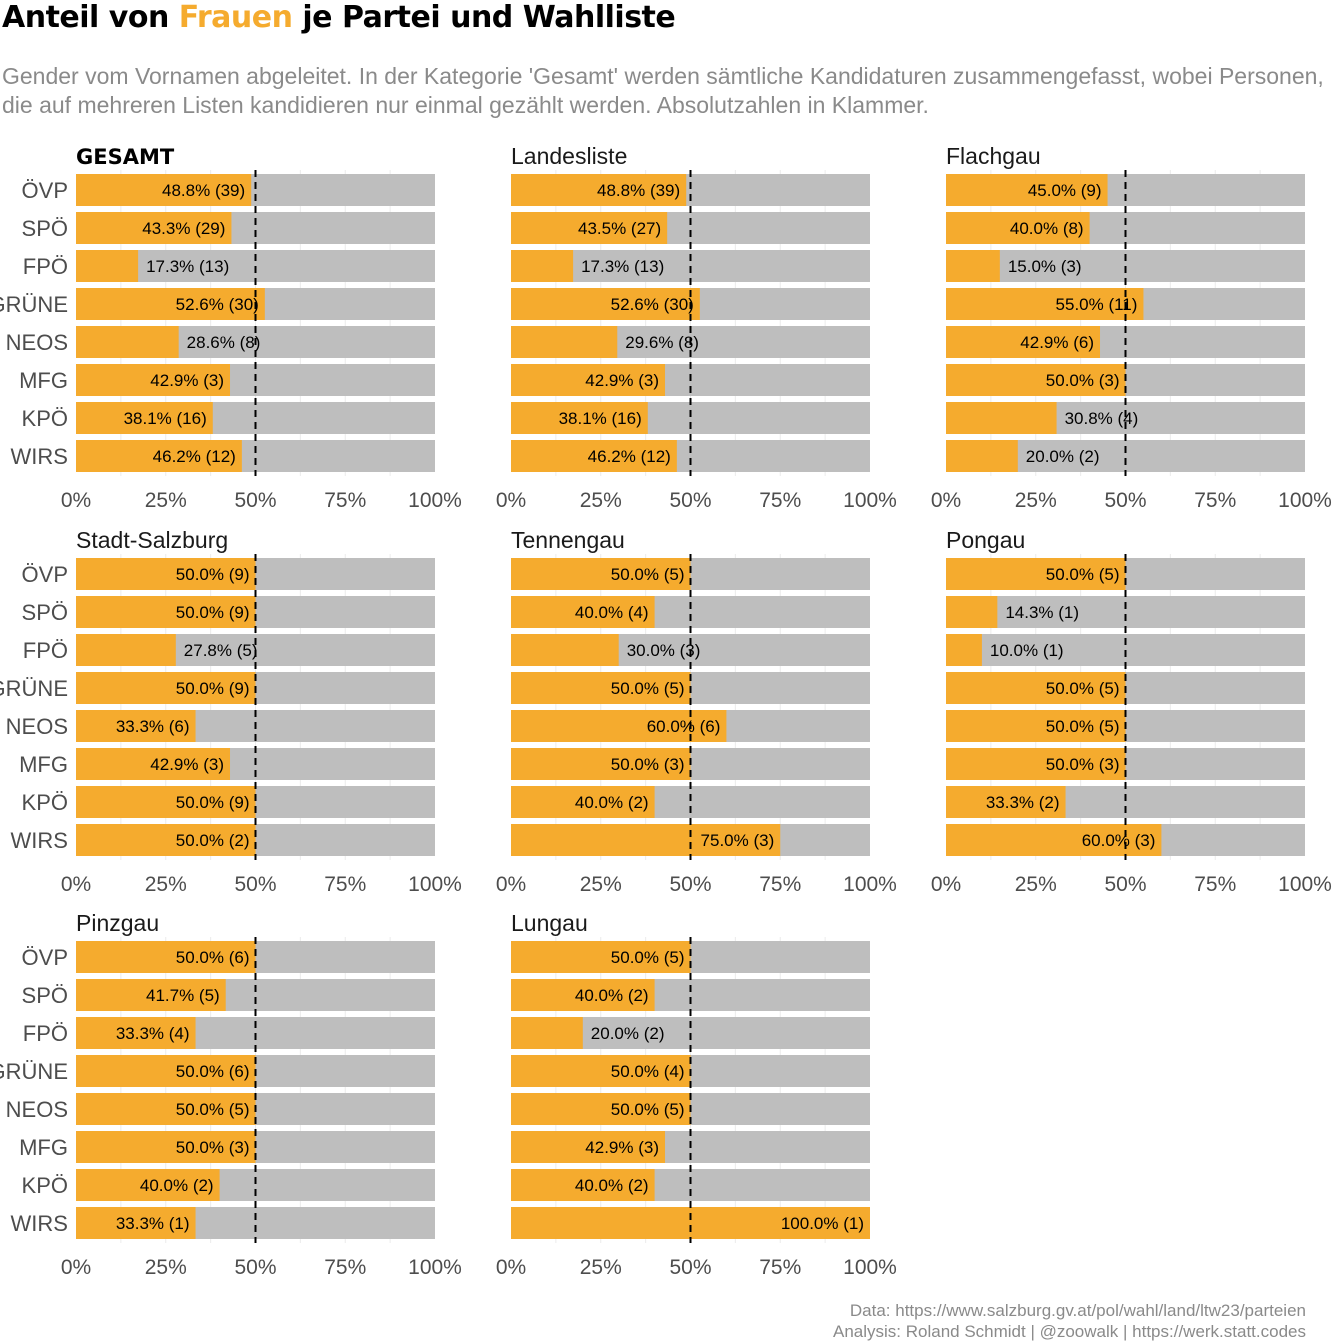 The image size is (1344, 1344). What do you see at coordinates (964, 650) in the screenshot?
I see `bar-women-pongau-fpö` at bounding box center [964, 650].